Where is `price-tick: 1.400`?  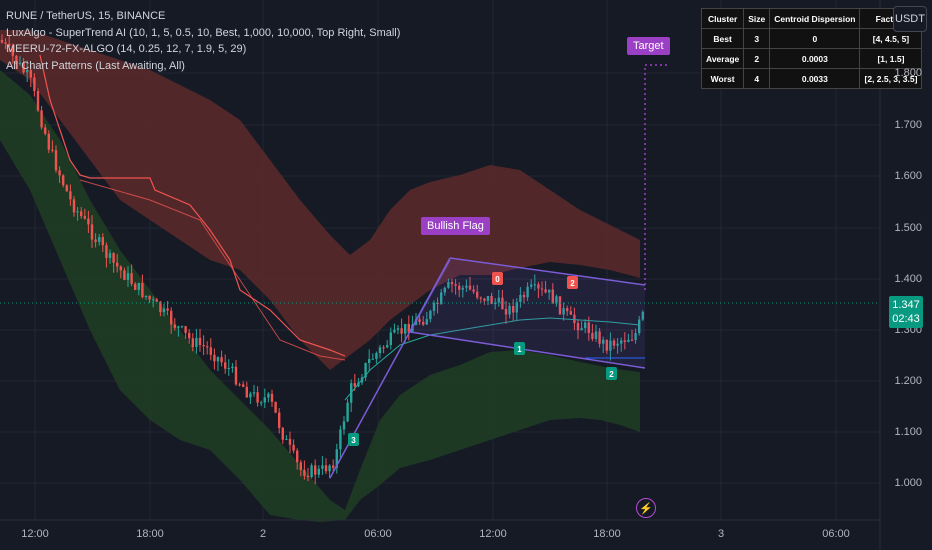
price-tick: 1.400 is located at coordinates (908, 279).